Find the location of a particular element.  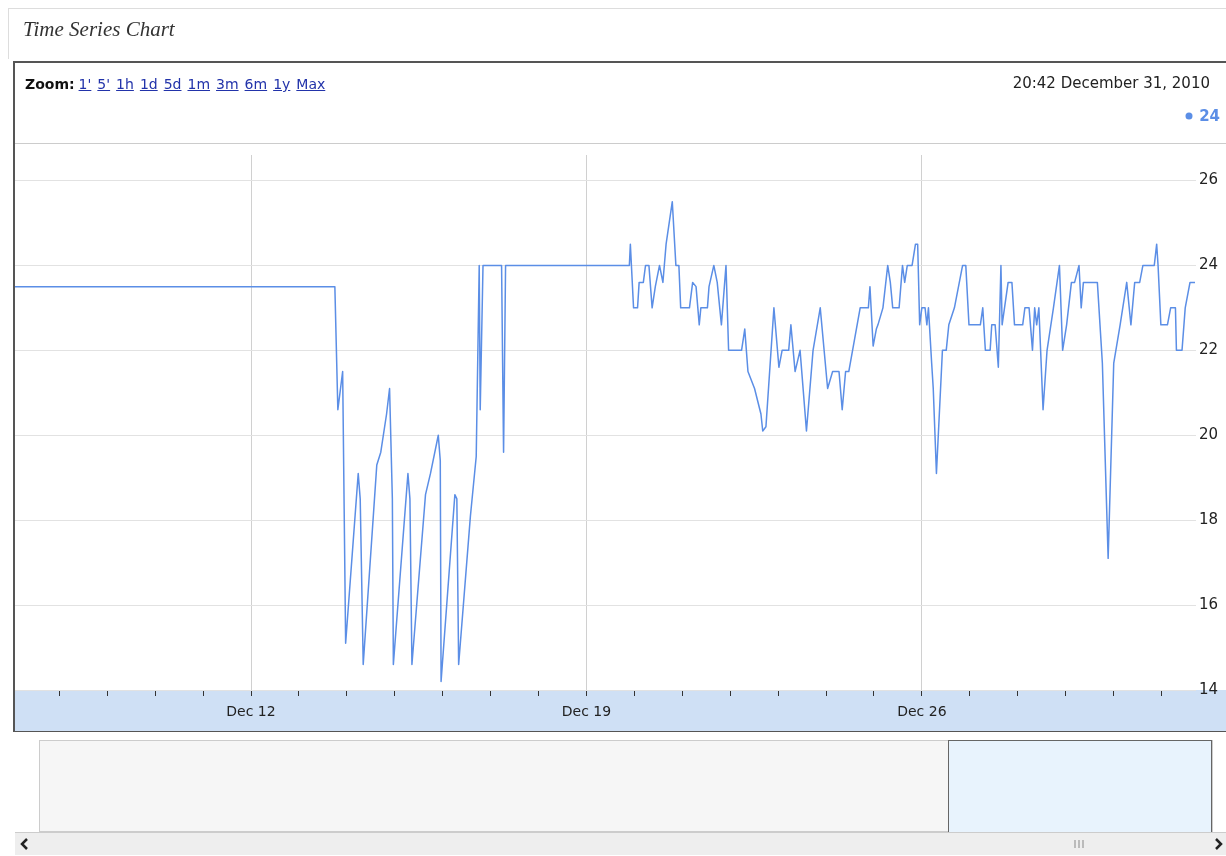

text: 1' is located at coordinates (85, 84).